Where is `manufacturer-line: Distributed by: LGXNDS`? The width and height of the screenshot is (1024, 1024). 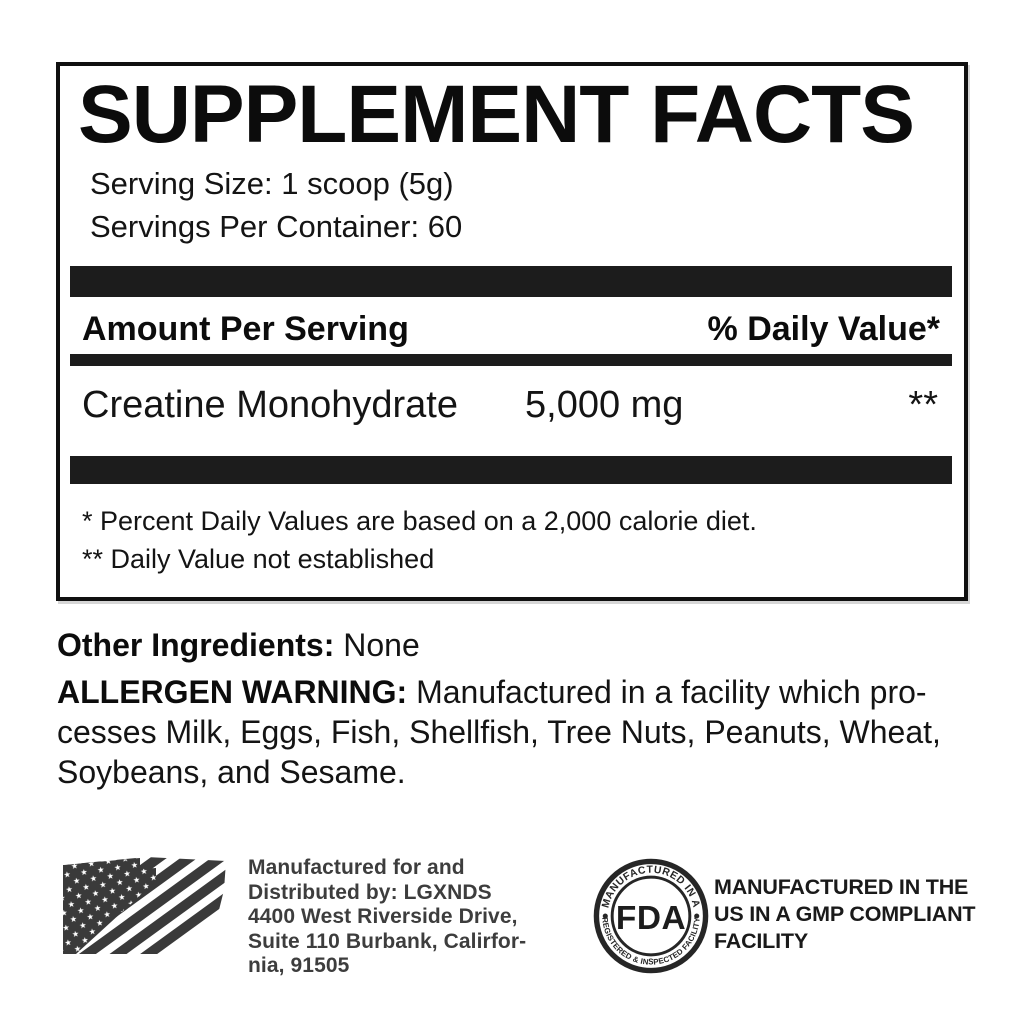 manufacturer-line: Distributed by: LGXNDS is located at coordinates (370, 892).